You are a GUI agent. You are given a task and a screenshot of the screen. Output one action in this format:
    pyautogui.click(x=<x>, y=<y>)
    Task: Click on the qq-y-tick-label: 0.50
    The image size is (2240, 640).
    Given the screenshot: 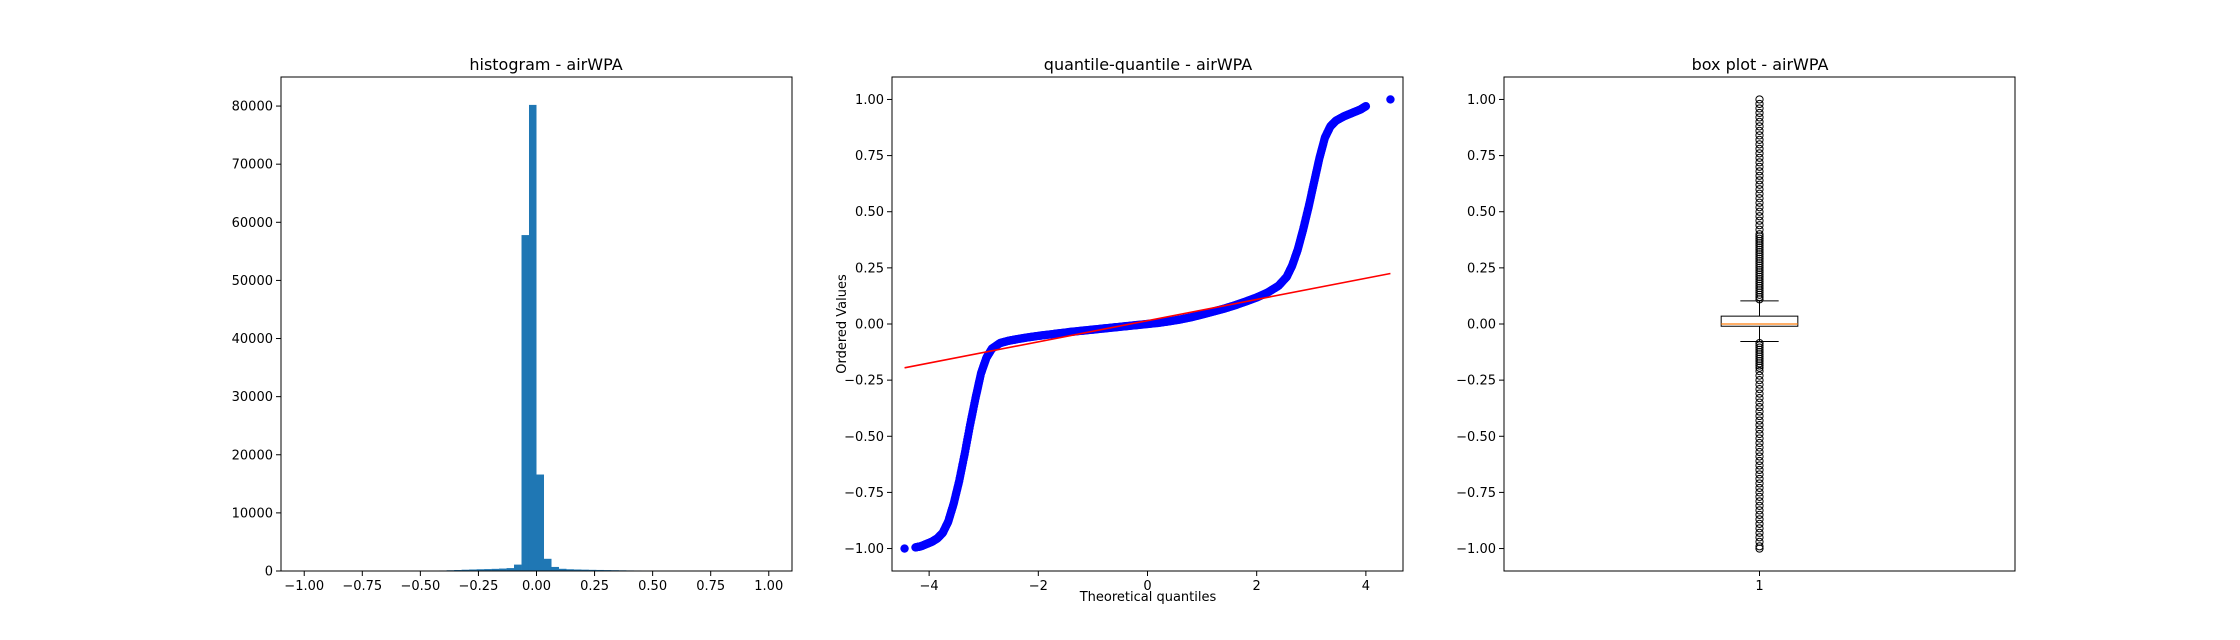 What is the action you would take?
    pyautogui.click(x=869, y=212)
    